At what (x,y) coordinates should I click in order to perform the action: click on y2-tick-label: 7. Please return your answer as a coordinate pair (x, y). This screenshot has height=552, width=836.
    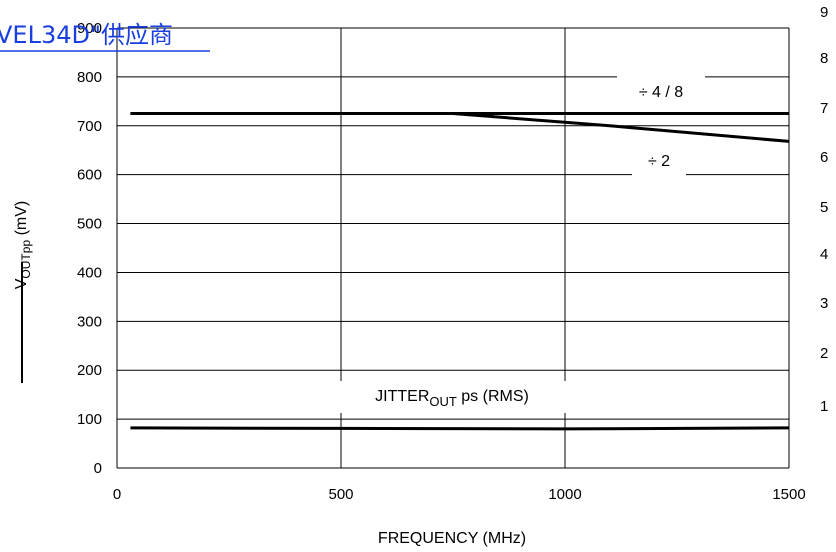
    Looking at the image, I should click on (824, 108).